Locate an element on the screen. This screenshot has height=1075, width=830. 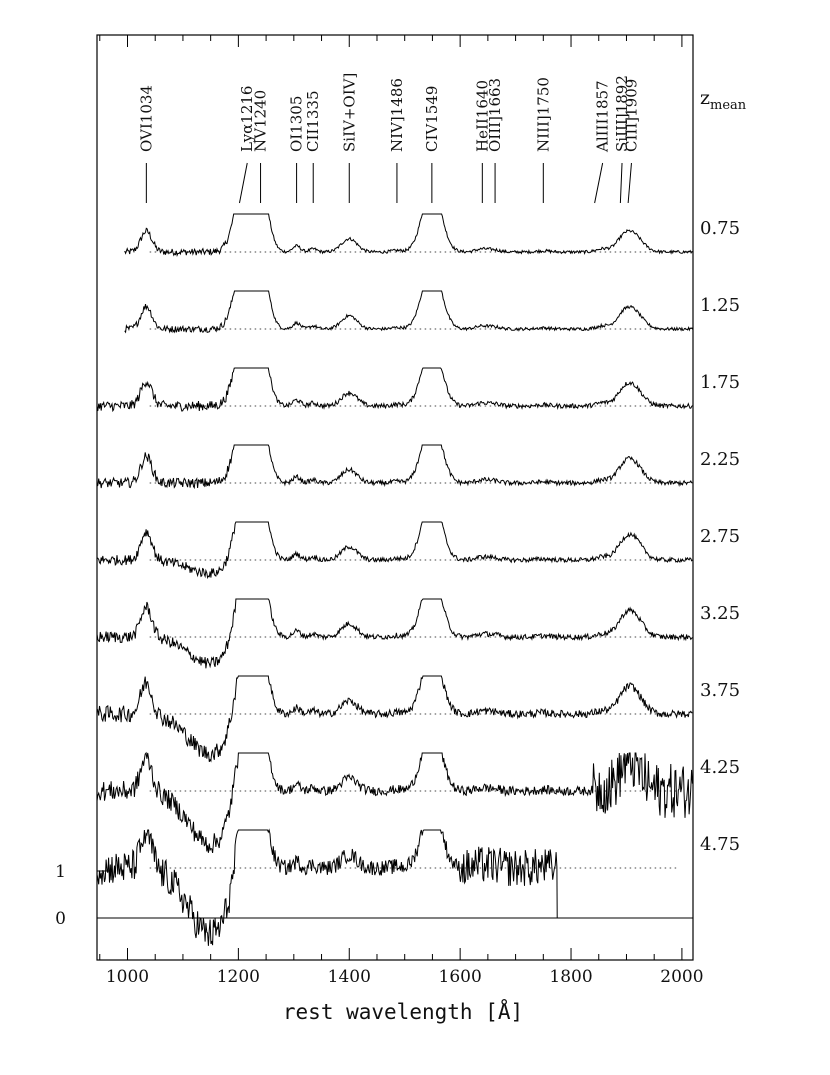
line-label: AlIII1857 is located at coordinates (603, 116).